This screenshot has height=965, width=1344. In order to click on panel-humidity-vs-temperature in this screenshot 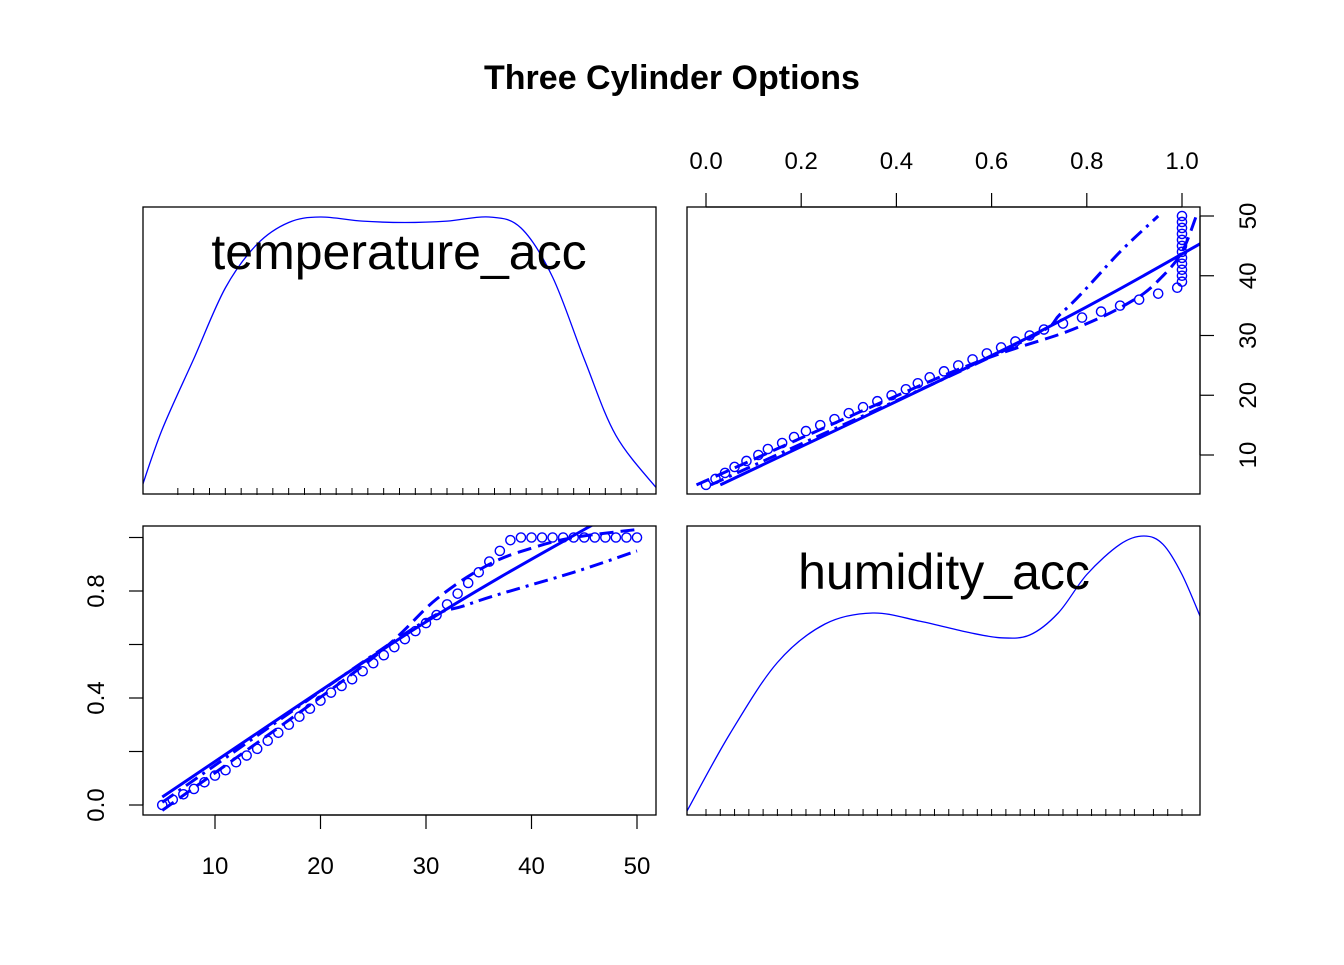, I will do `click(399, 670)`.